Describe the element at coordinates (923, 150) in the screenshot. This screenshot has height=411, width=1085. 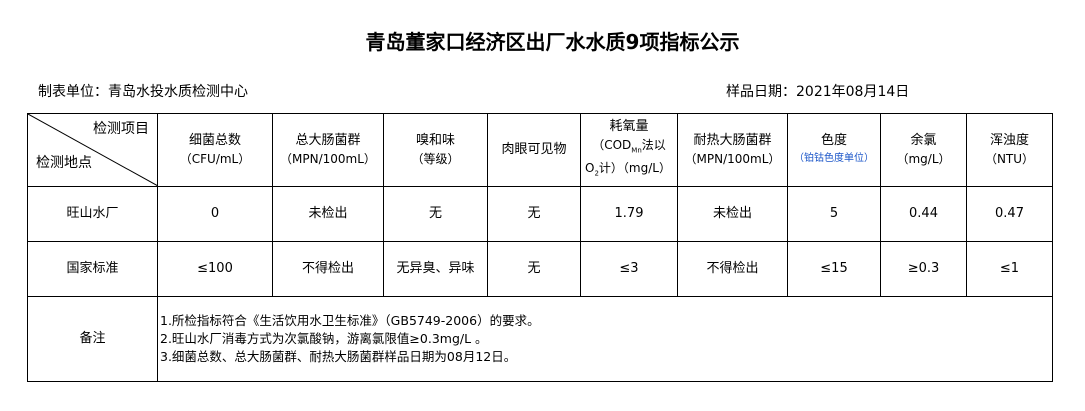
I see `col-chlorine: 余氯 （mg/L）` at that location.